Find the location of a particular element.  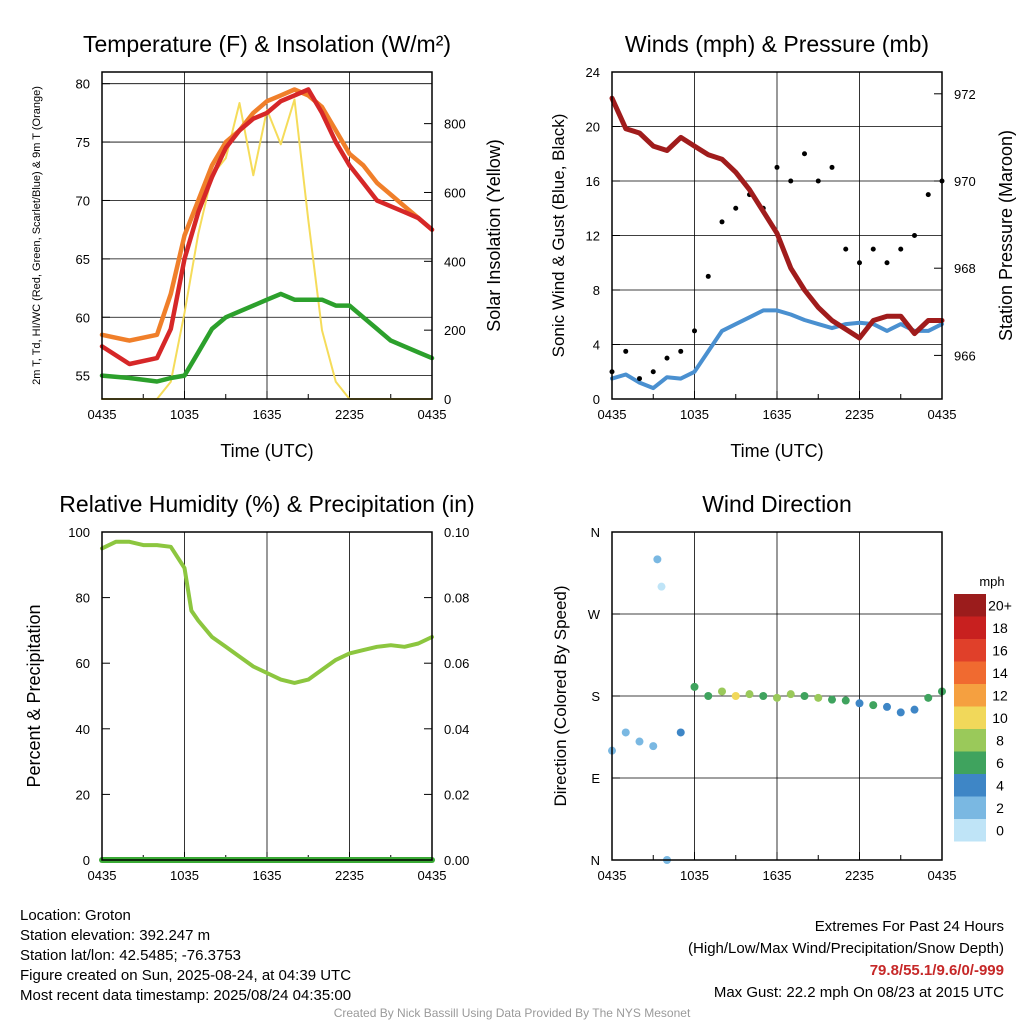

y-right-tick-label: 200 is located at coordinates (455, 330).